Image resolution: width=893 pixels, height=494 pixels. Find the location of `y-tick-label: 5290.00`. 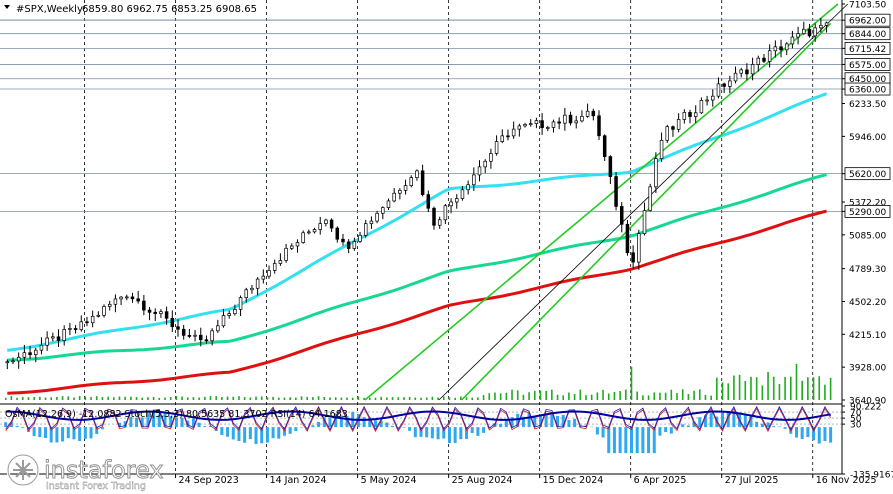

y-tick-label: 5290.00 is located at coordinates (867, 213).